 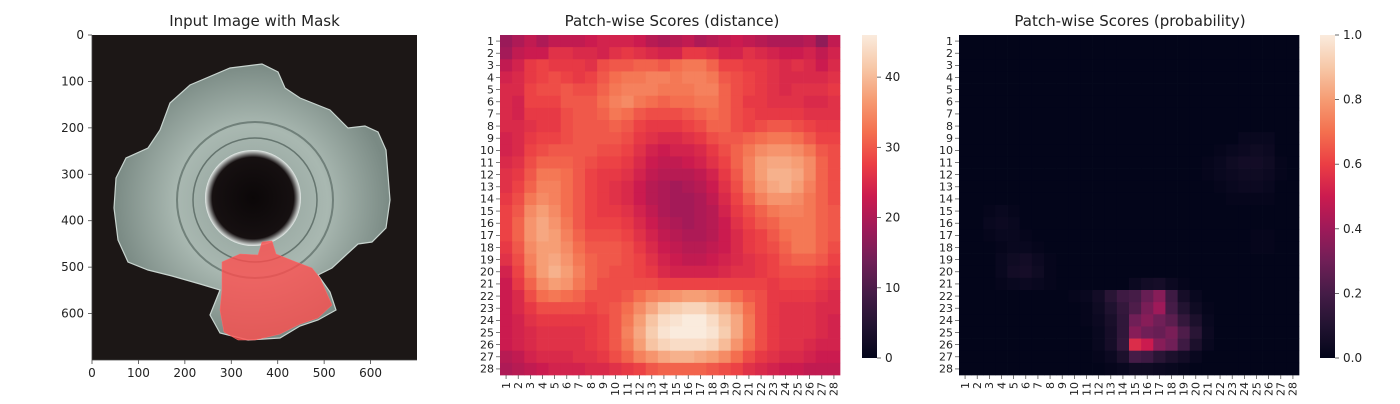 What do you see at coordinates (276, 290) in the screenshot?
I see `defect-mask` at bounding box center [276, 290].